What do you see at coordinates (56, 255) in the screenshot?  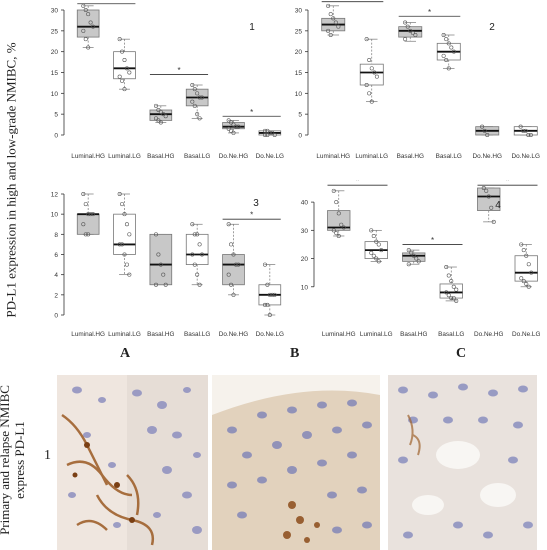 I see `y-tick-label: 6` at bounding box center [56, 255].